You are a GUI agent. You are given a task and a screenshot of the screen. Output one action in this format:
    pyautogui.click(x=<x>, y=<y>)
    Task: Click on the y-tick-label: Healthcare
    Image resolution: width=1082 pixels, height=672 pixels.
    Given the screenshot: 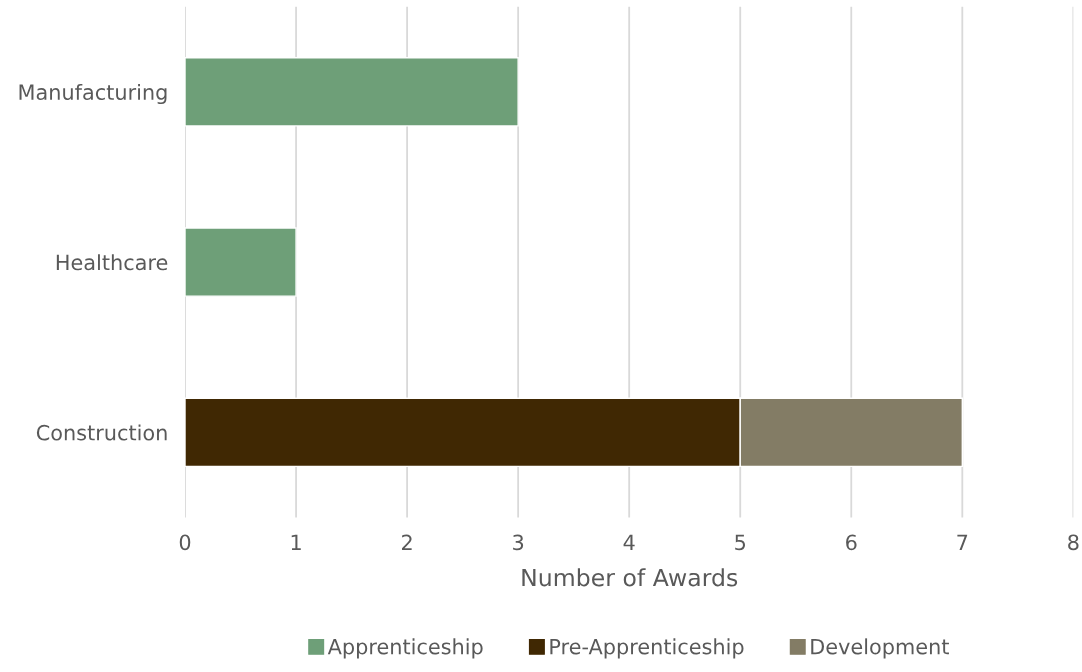 What is the action you would take?
    pyautogui.click(x=112, y=262)
    